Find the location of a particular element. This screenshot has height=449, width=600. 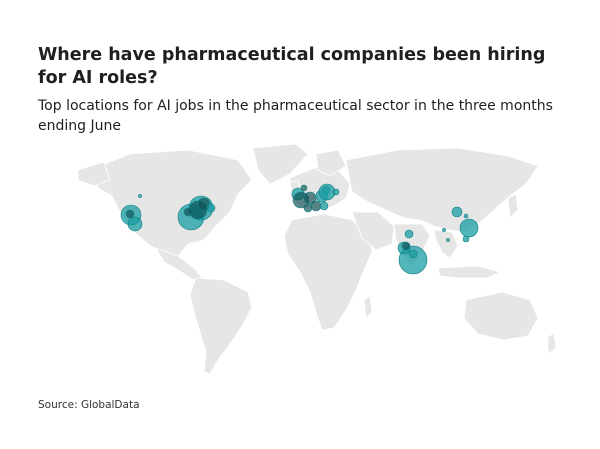

land-south-america is located at coordinates (221, 326).